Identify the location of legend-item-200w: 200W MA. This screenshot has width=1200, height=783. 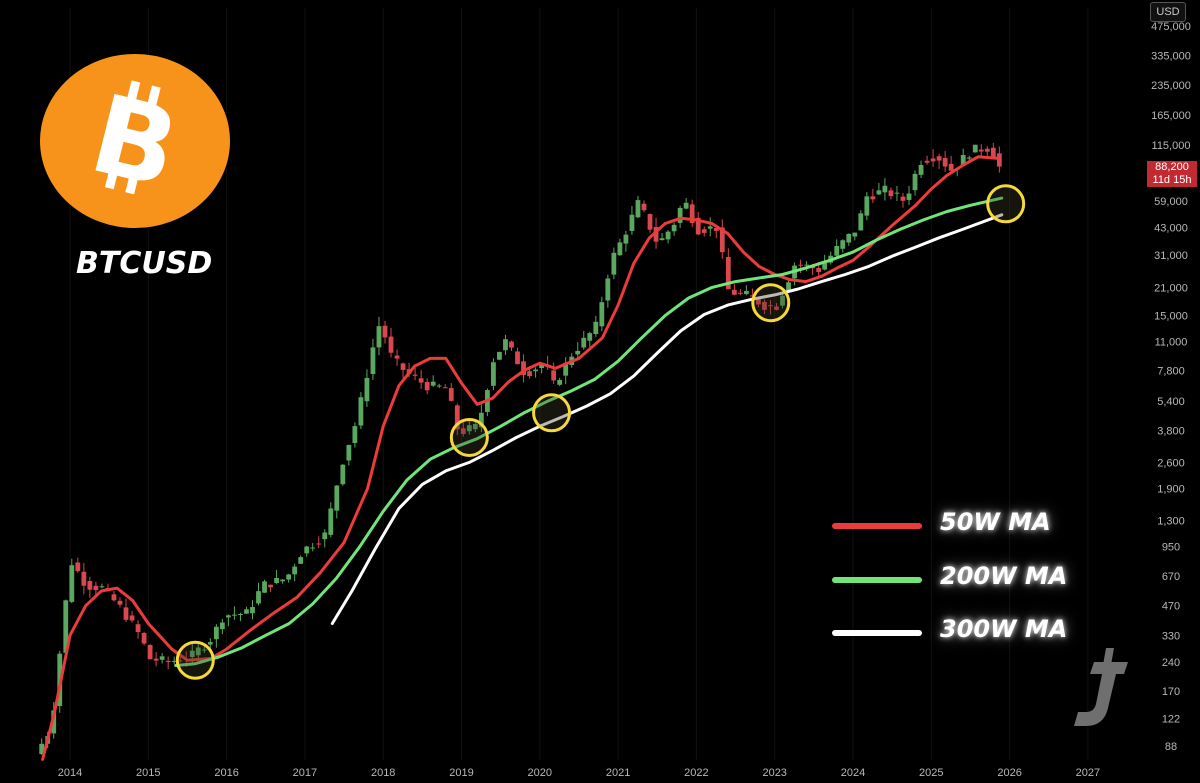
(962, 580).